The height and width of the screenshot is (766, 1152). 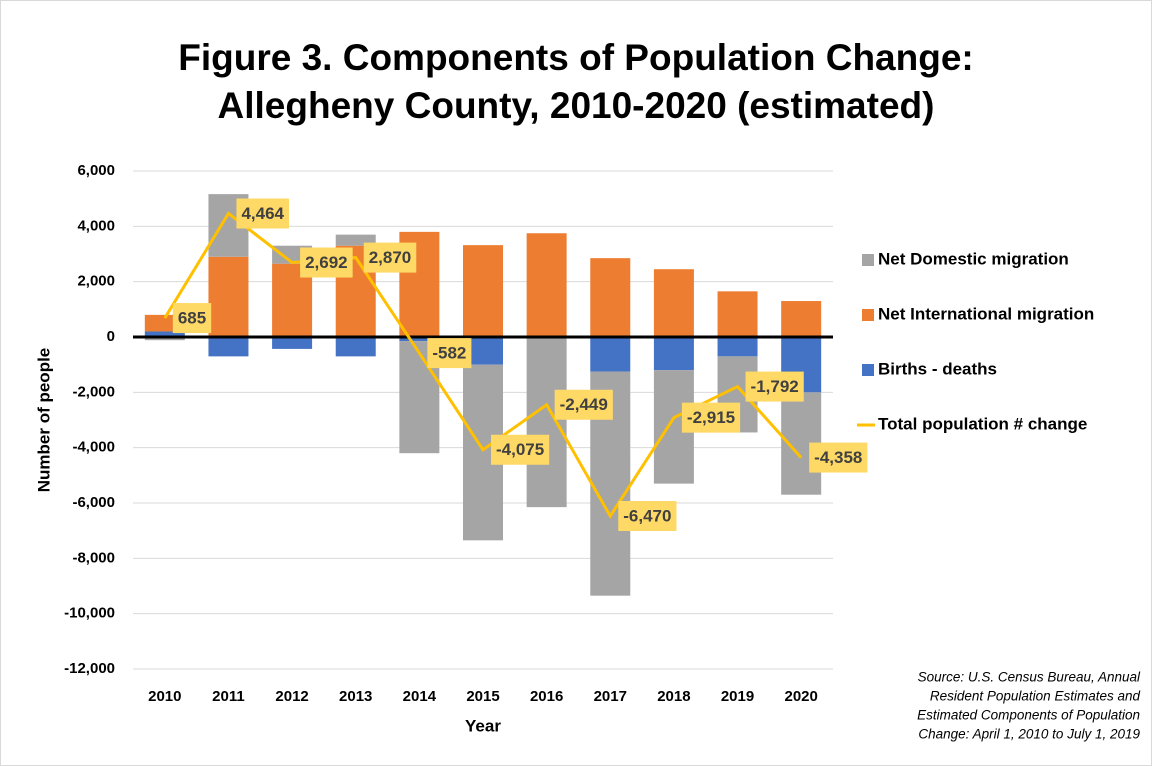 I want to click on source: Resident Population Estimates and, so click(x=1035, y=696).